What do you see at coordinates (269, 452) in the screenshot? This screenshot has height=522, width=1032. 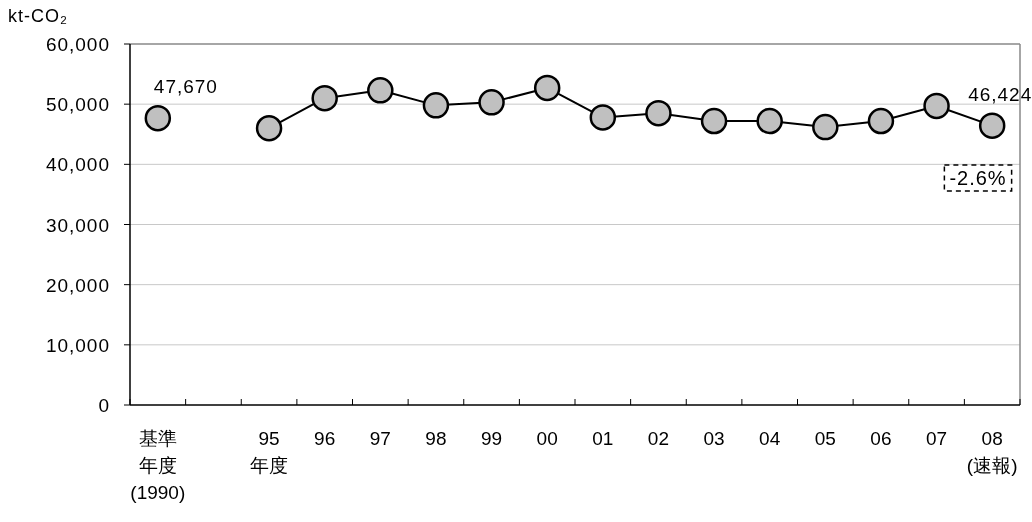 I see `x-tick-label: 95年度` at bounding box center [269, 452].